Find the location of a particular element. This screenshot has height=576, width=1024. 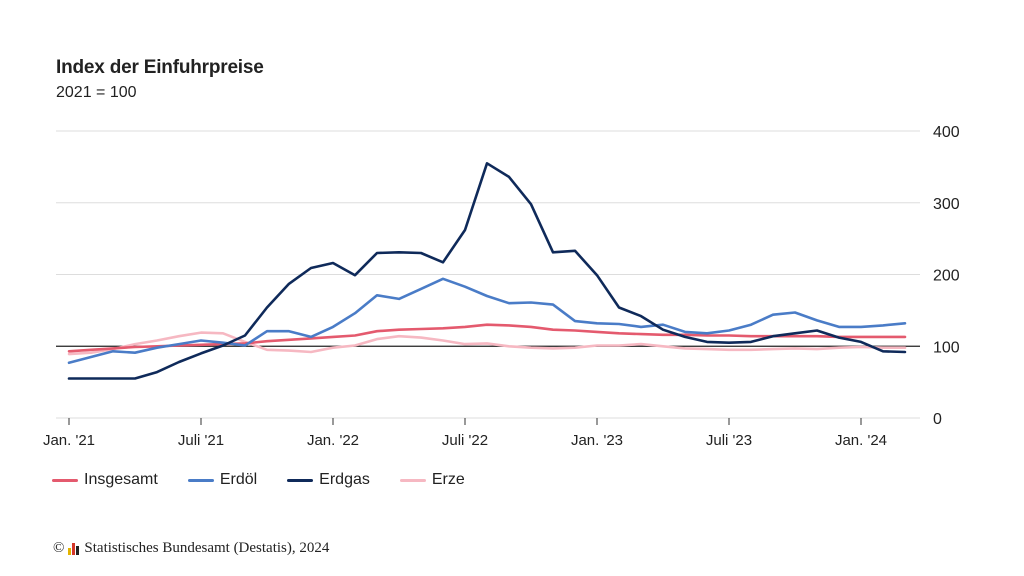

logo-bar-yellow is located at coordinates (70, 551).